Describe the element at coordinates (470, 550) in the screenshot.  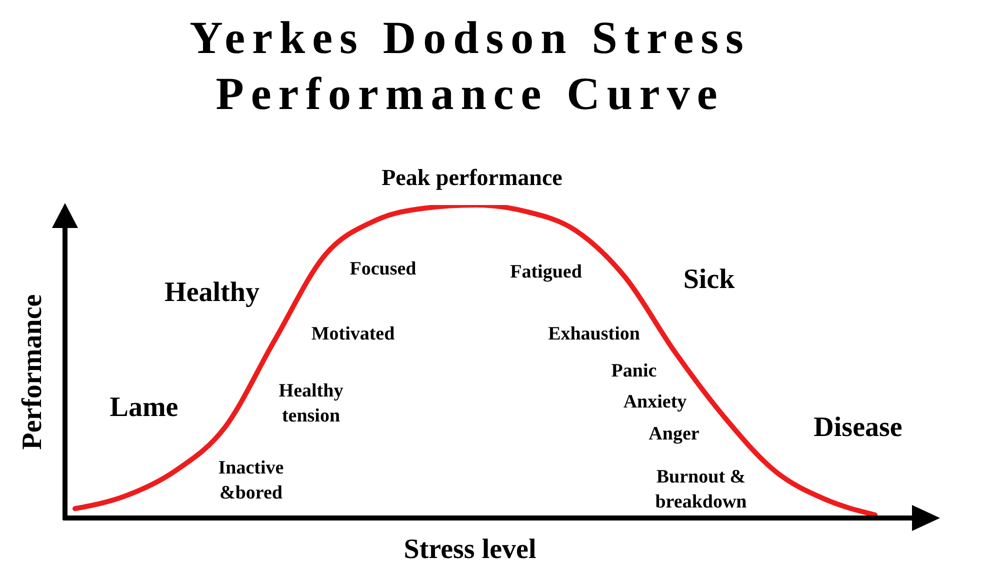
I see `x-axis-title: Stress level` at that location.